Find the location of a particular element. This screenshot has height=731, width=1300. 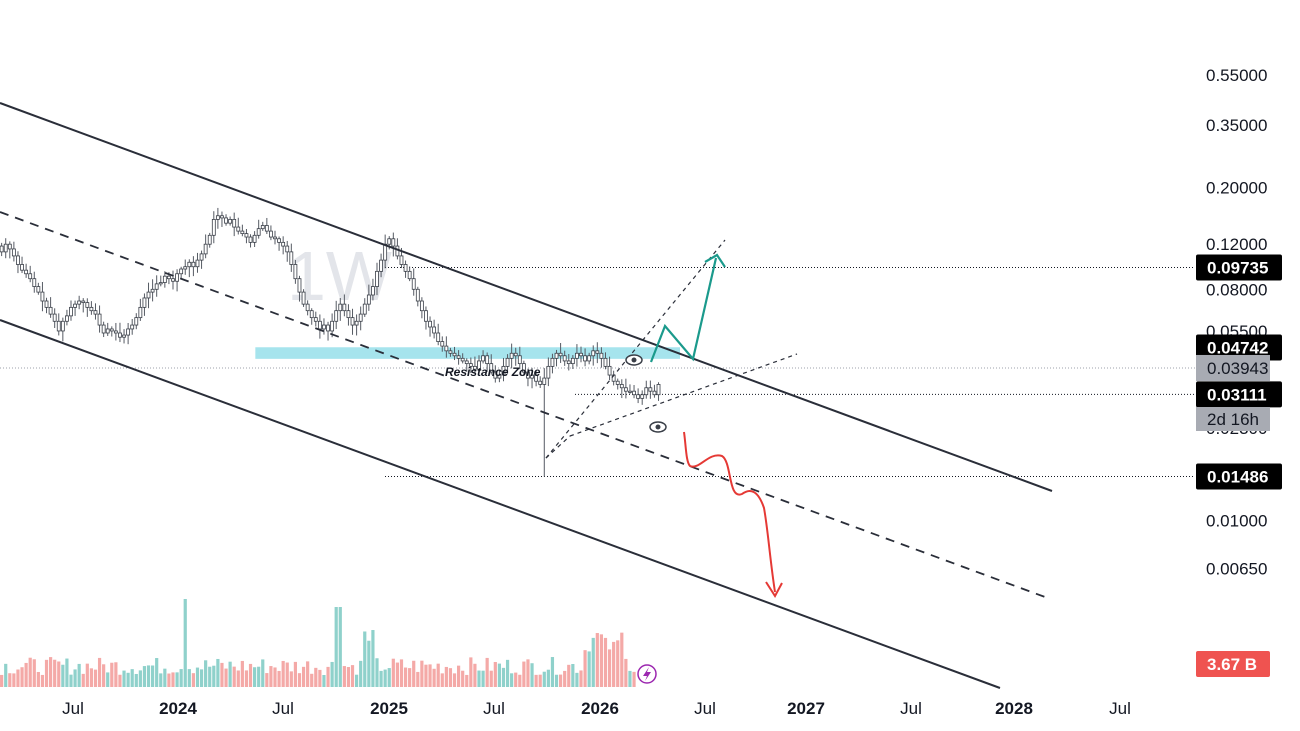

wedge-base-line is located at coordinates (558, 447).